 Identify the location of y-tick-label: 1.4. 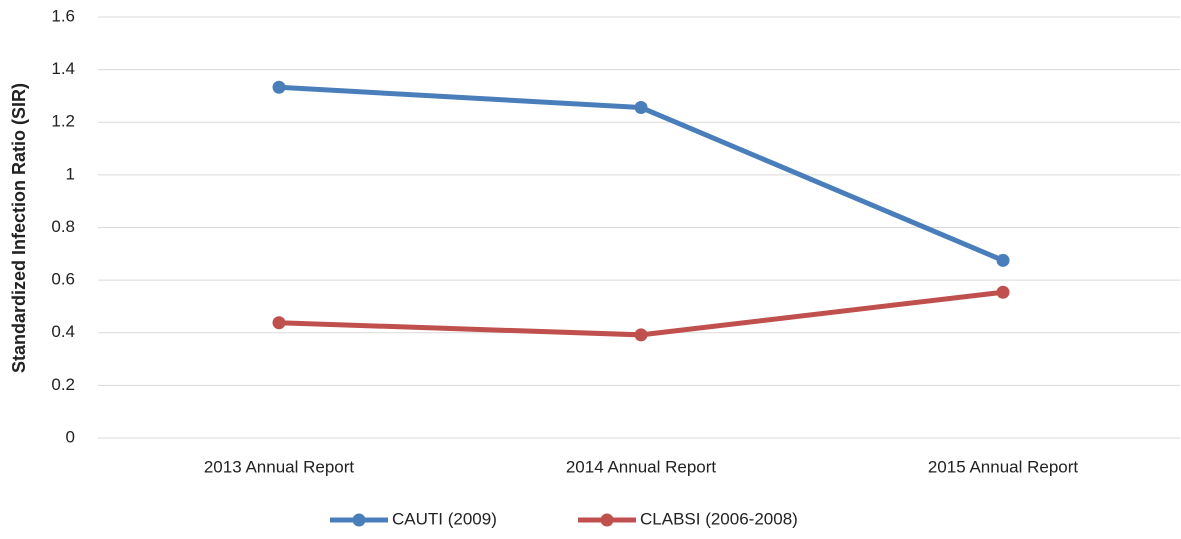
(63, 68).